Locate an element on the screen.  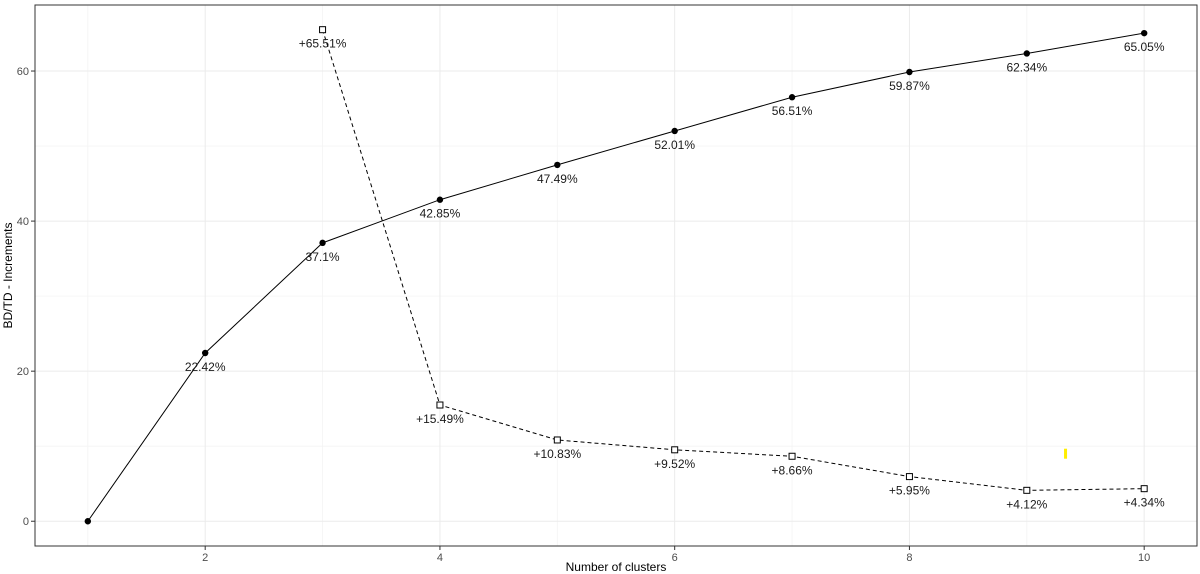
cumulative-label: 59.87% is located at coordinates (909, 86).